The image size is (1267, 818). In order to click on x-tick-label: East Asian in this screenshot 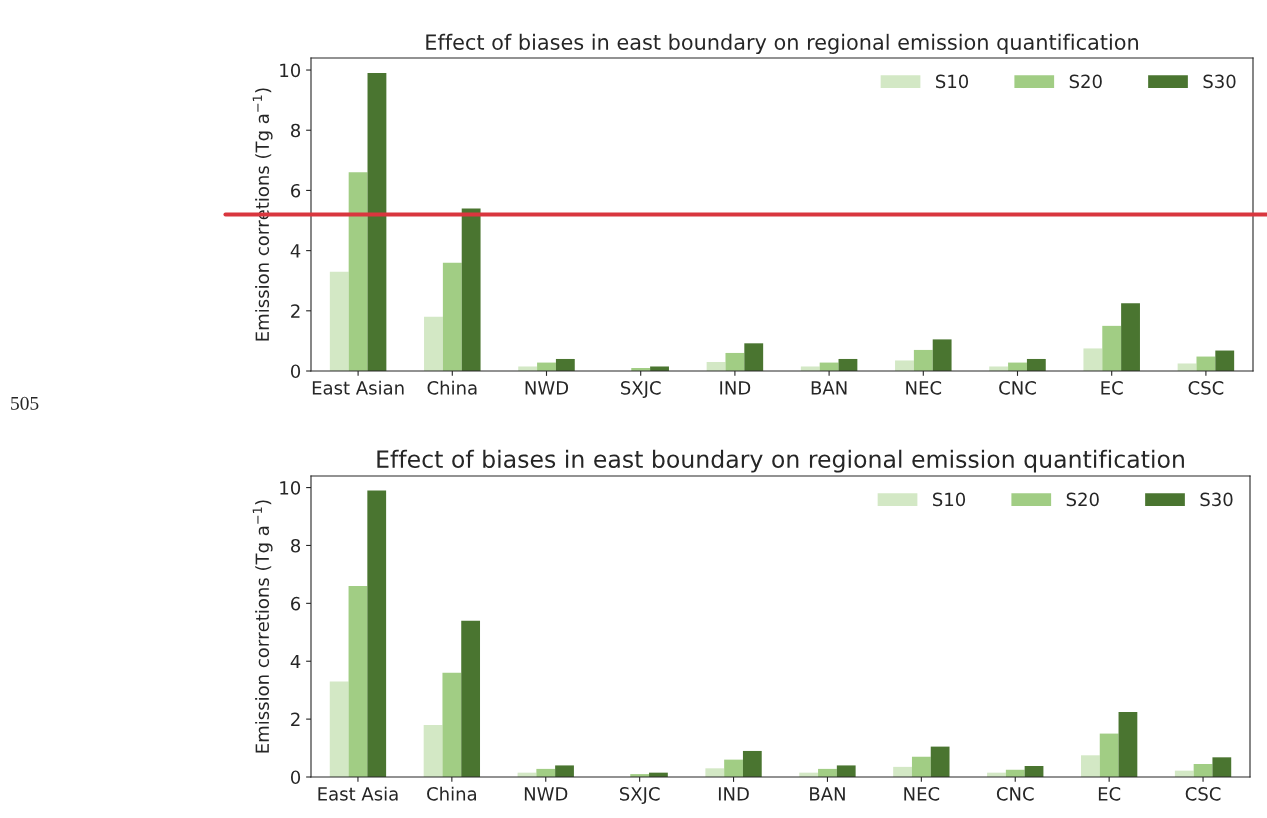, I will do `click(358, 387)`.